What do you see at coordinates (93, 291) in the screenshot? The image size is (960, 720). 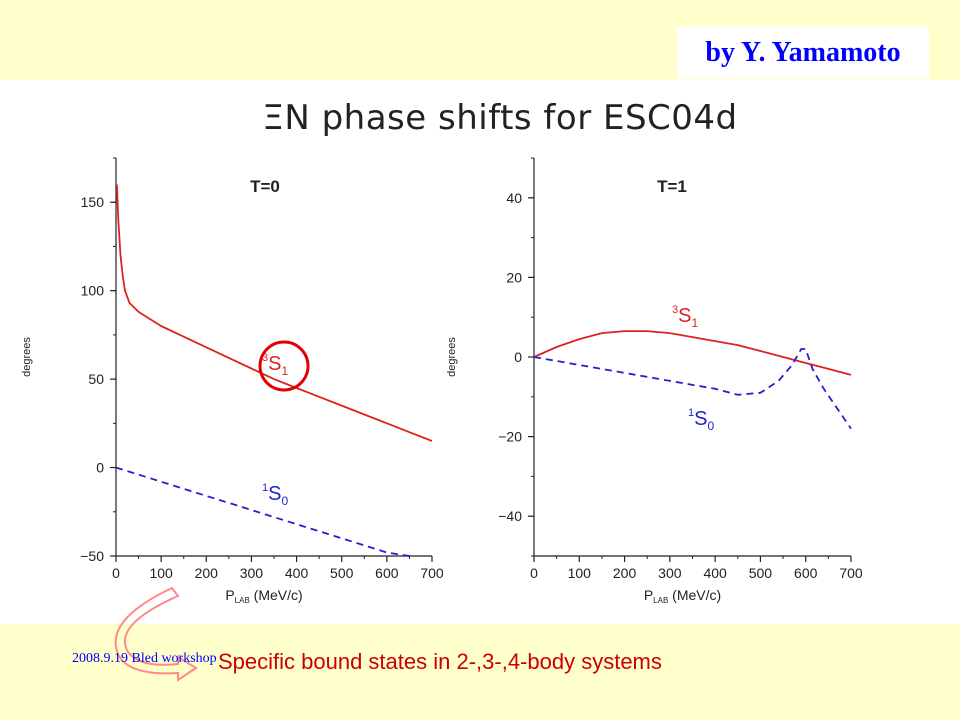 I see `y-tick-label: 100` at bounding box center [93, 291].